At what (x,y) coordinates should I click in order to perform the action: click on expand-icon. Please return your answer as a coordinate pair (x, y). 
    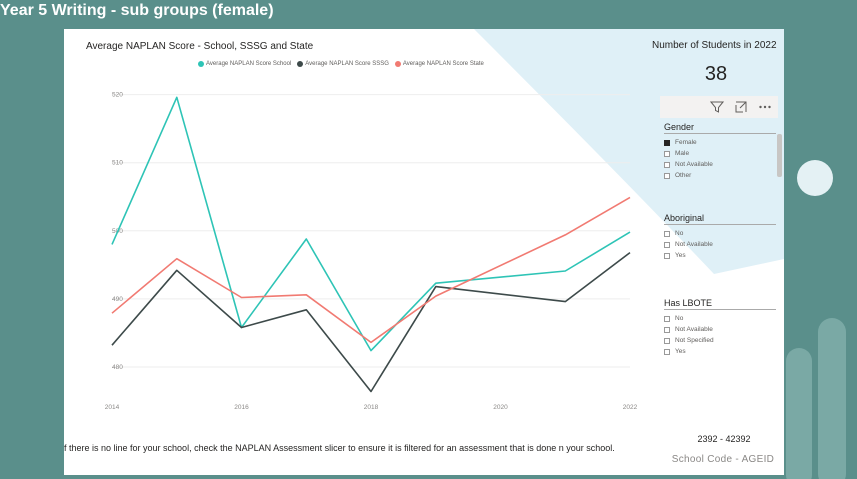
    Looking at the image, I should click on (741, 107).